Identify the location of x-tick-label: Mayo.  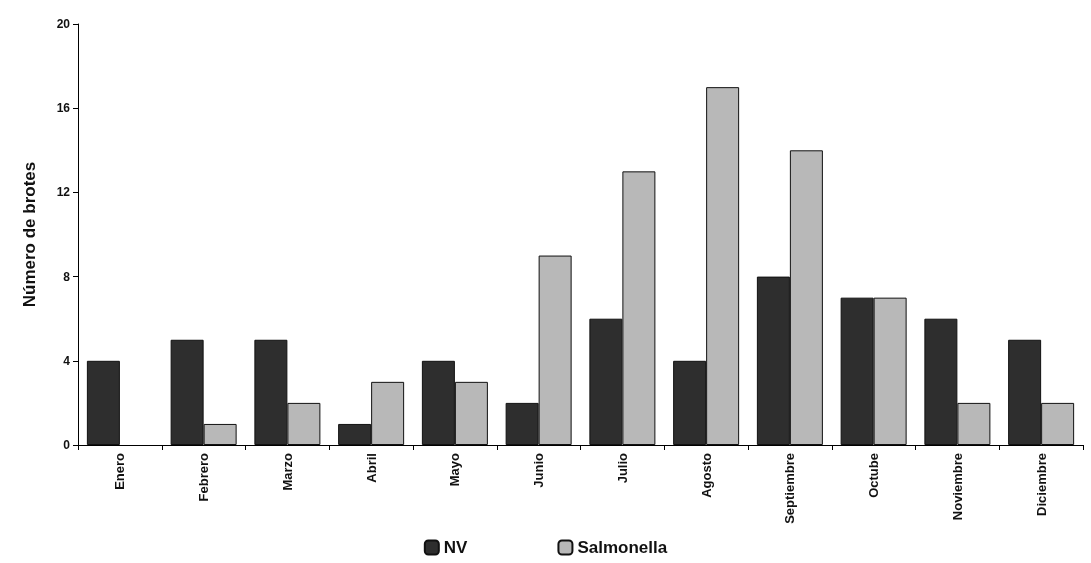
(455, 469).